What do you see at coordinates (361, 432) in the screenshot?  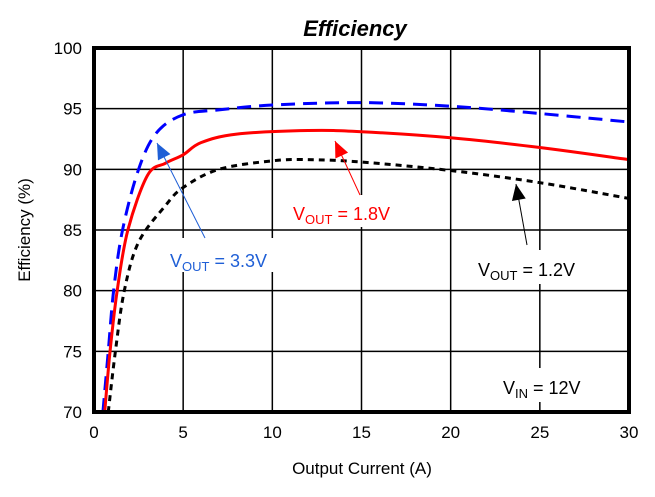 I see `x-tick-label: 15` at bounding box center [361, 432].